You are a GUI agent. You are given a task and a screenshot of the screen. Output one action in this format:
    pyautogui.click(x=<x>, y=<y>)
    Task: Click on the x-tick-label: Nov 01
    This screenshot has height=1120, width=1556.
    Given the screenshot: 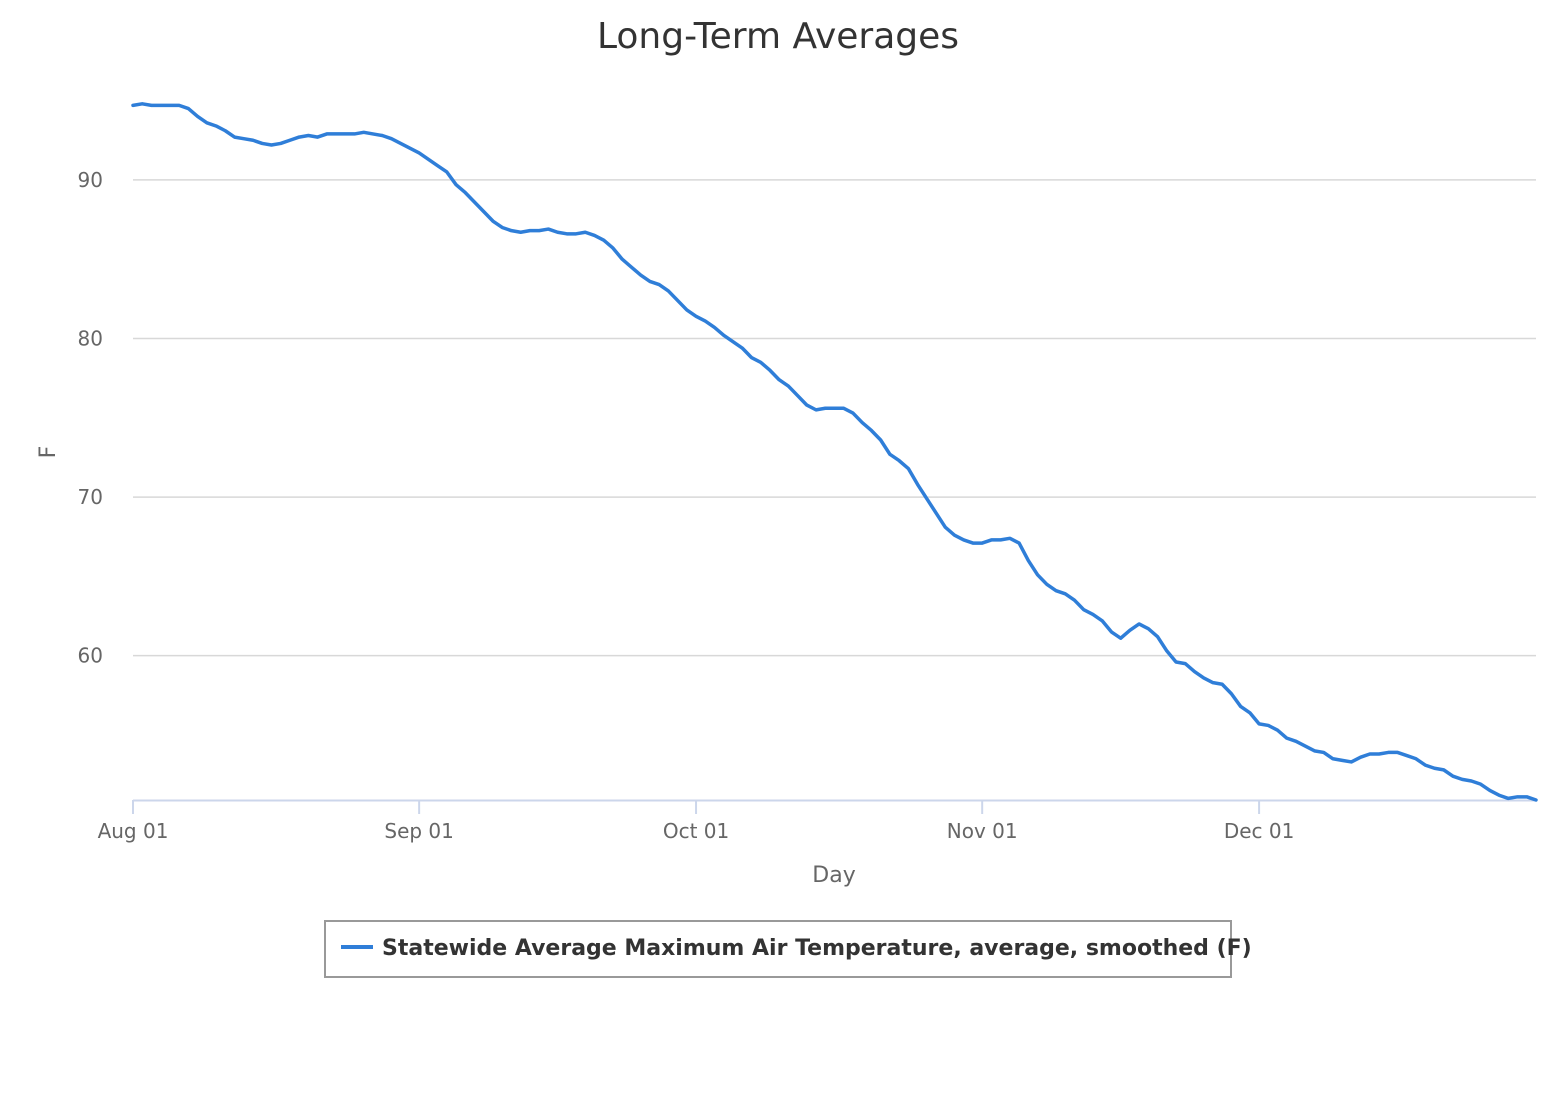 What is the action you would take?
    pyautogui.click(x=982, y=831)
    